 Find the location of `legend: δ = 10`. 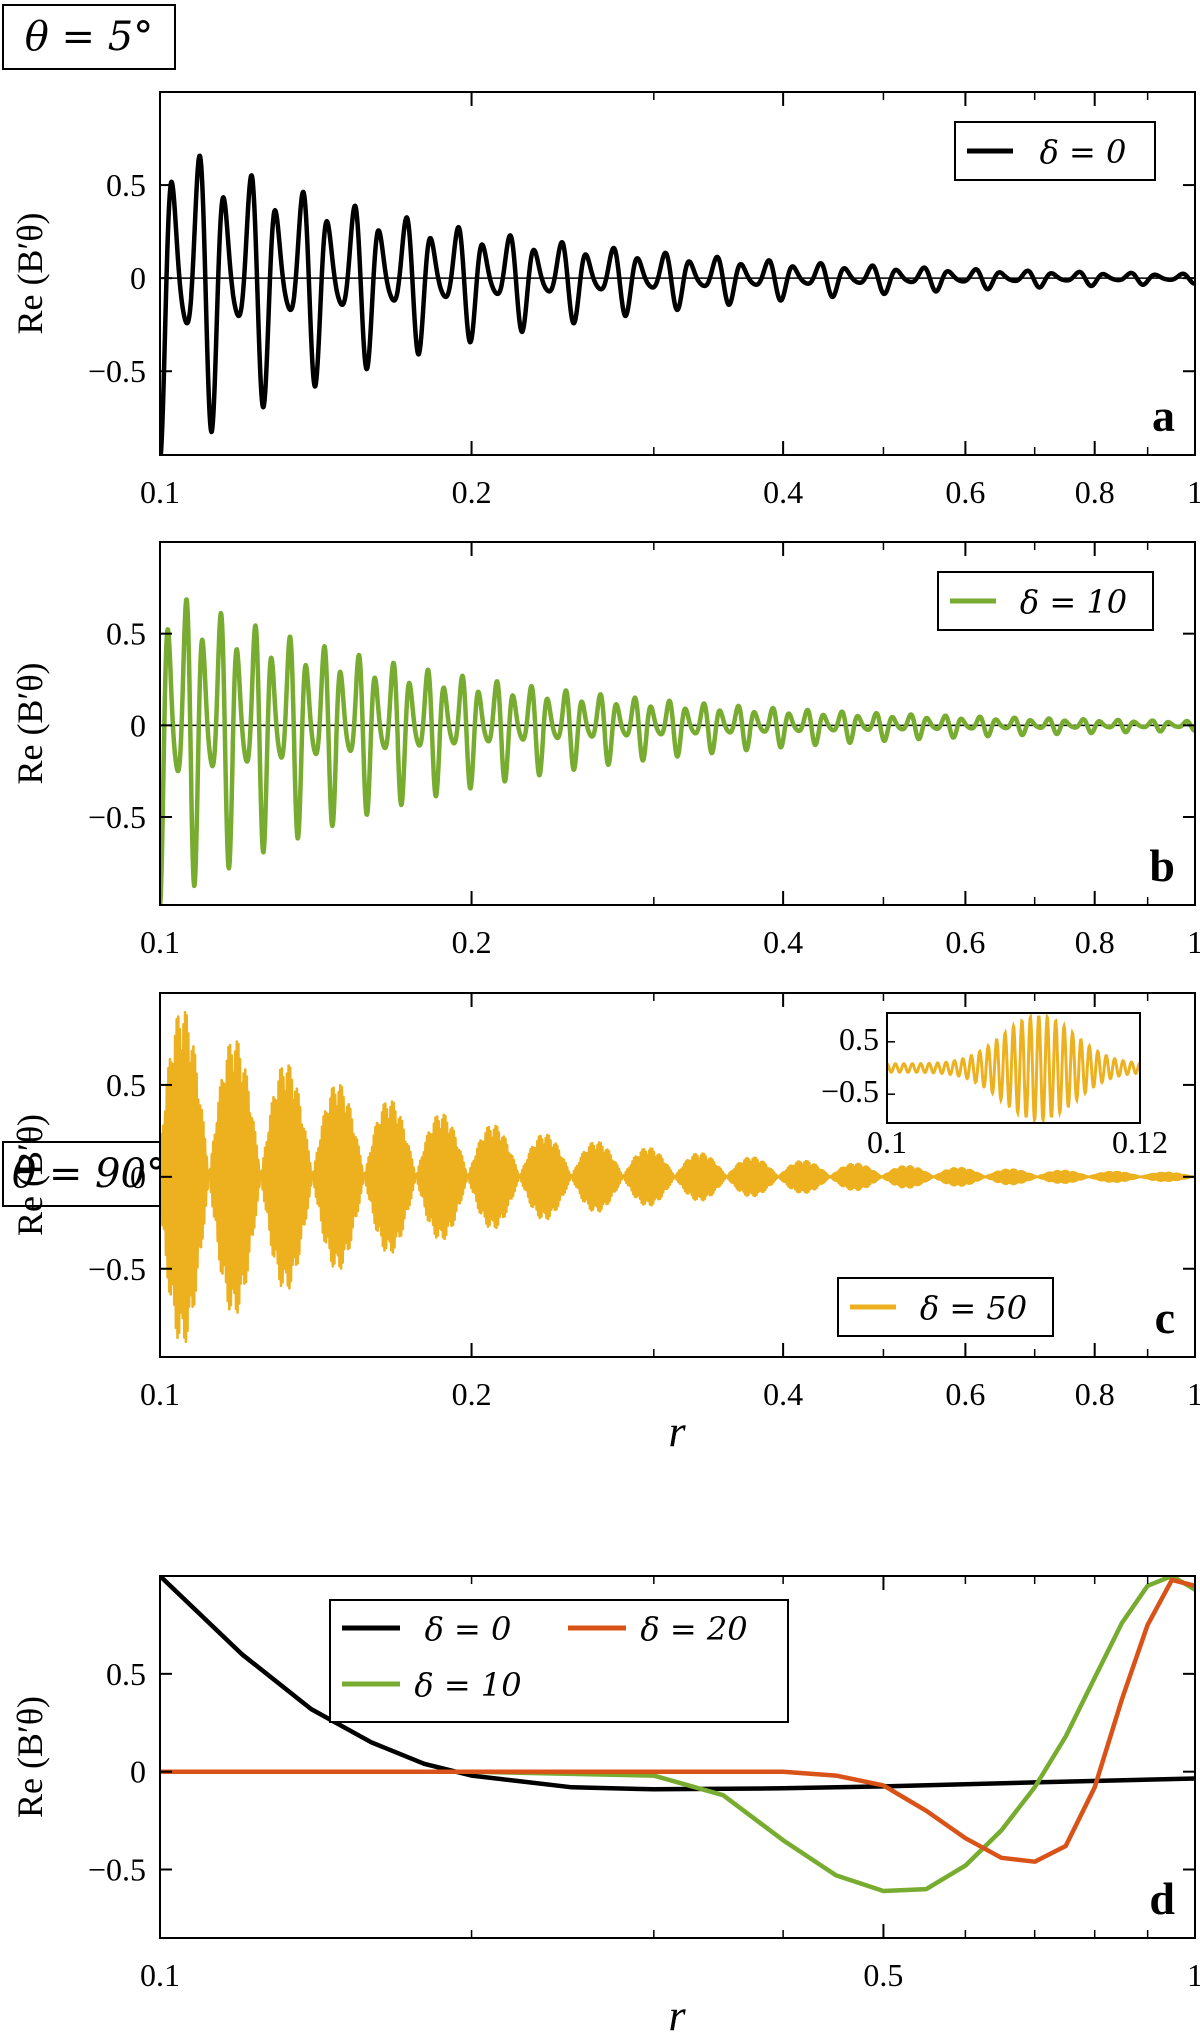

legend: δ = 10 is located at coordinates (1045, 601).